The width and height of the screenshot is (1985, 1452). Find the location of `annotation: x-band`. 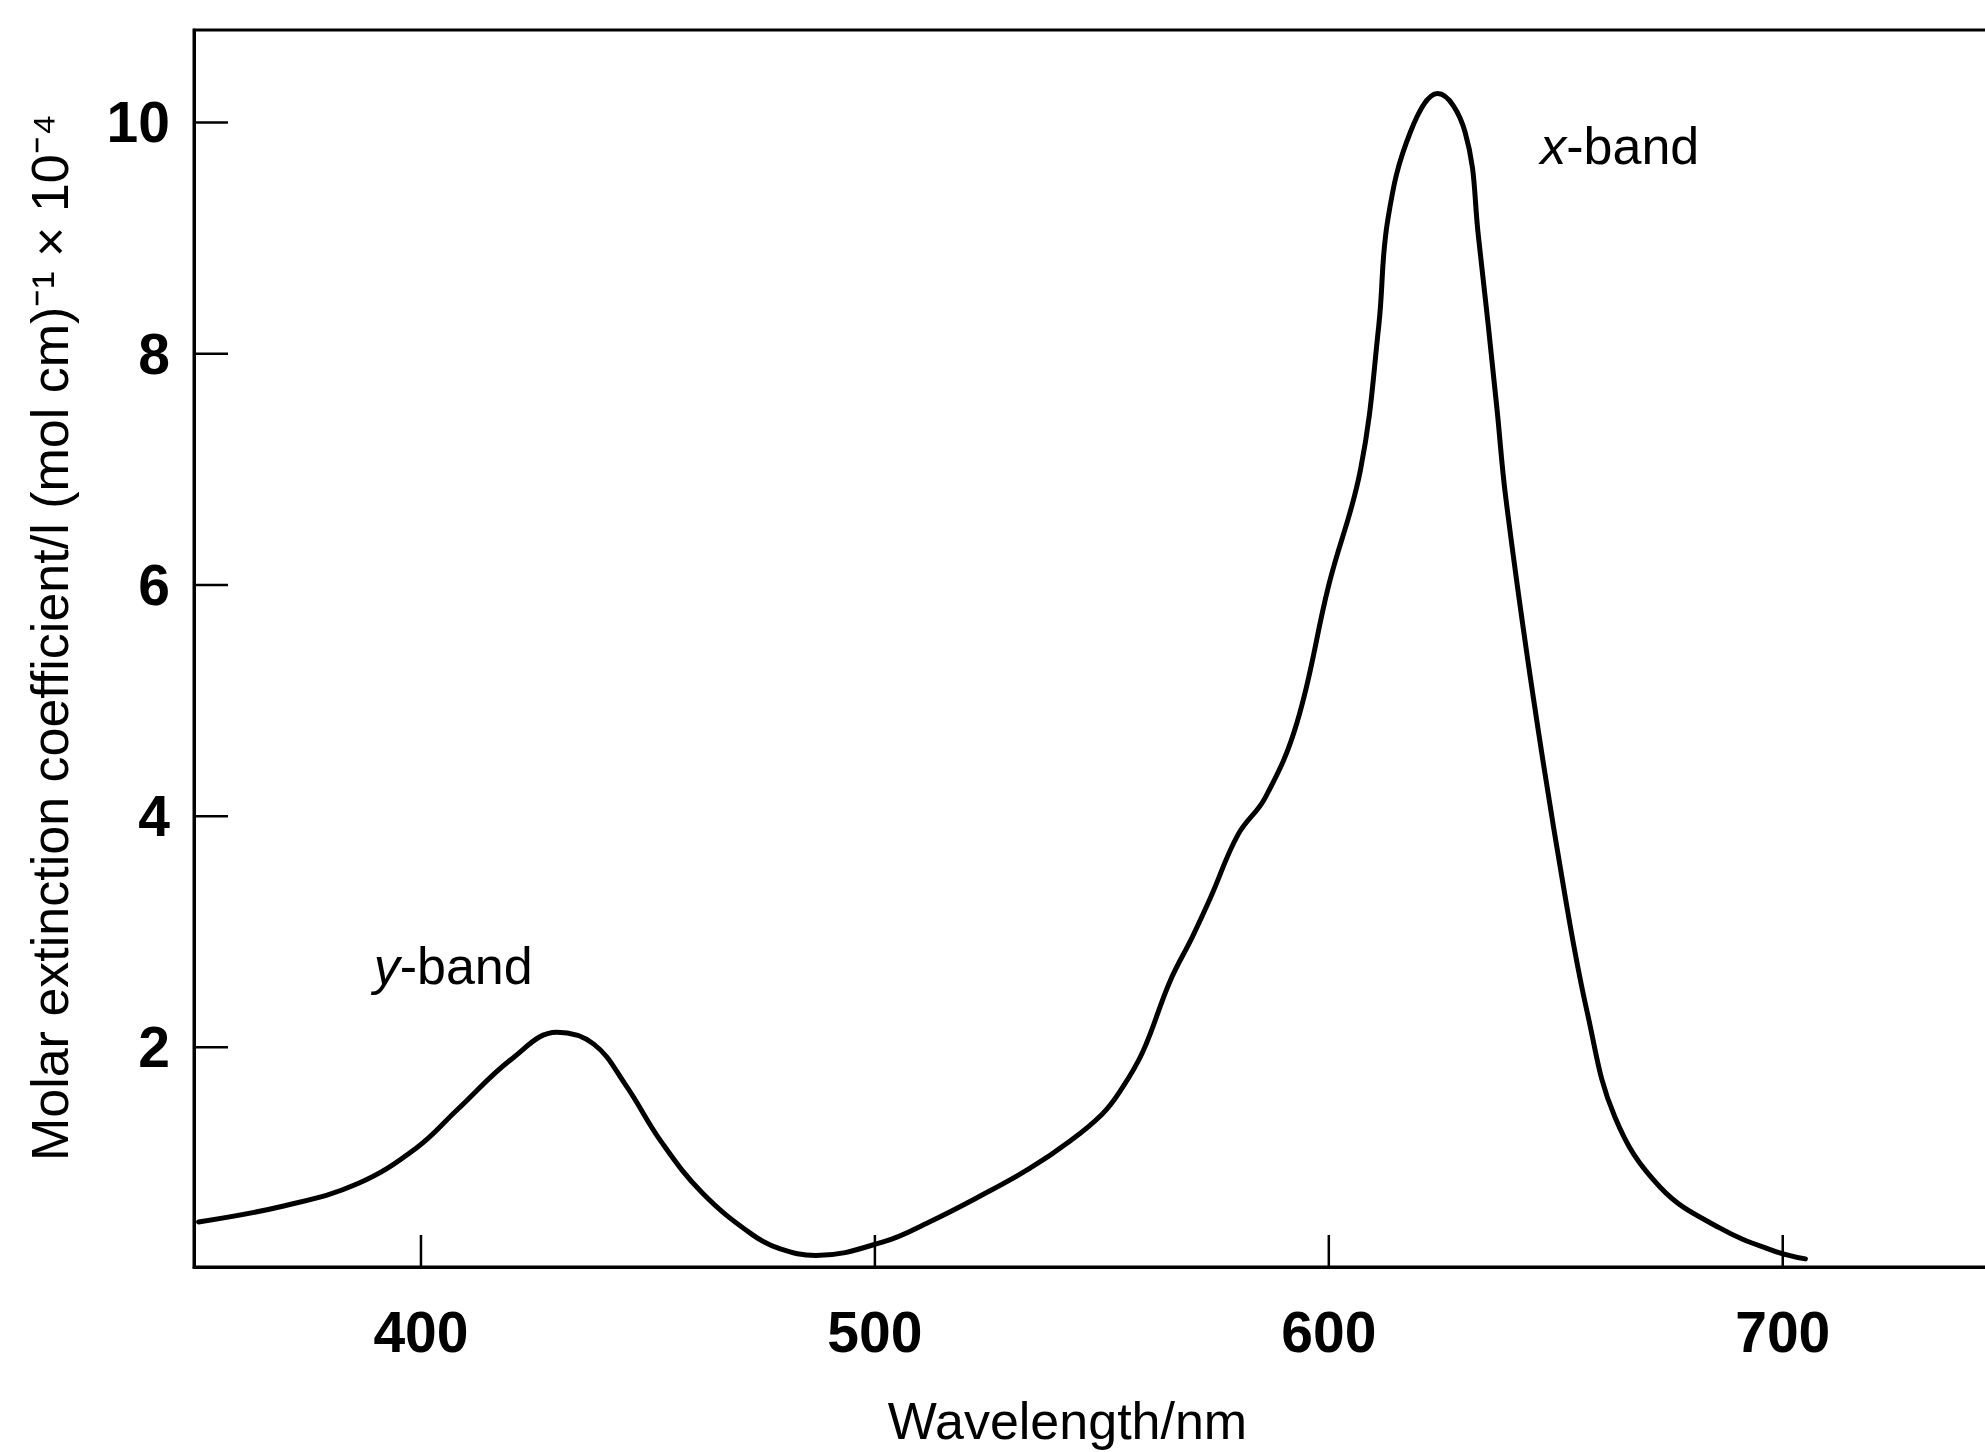

annotation: x-band is located at coordinates (1618, 145).